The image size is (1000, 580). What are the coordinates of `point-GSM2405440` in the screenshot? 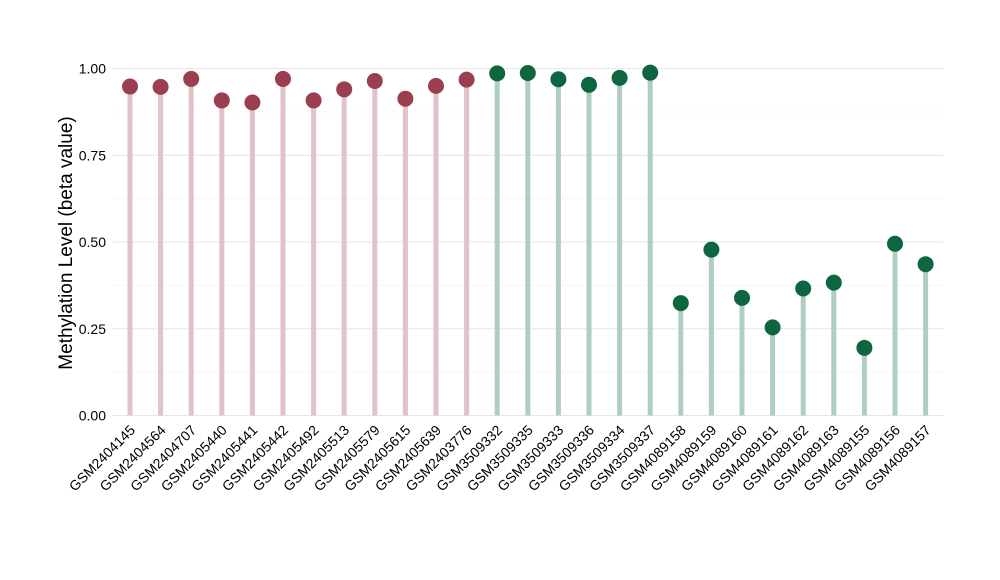 It's located at (221, 100).